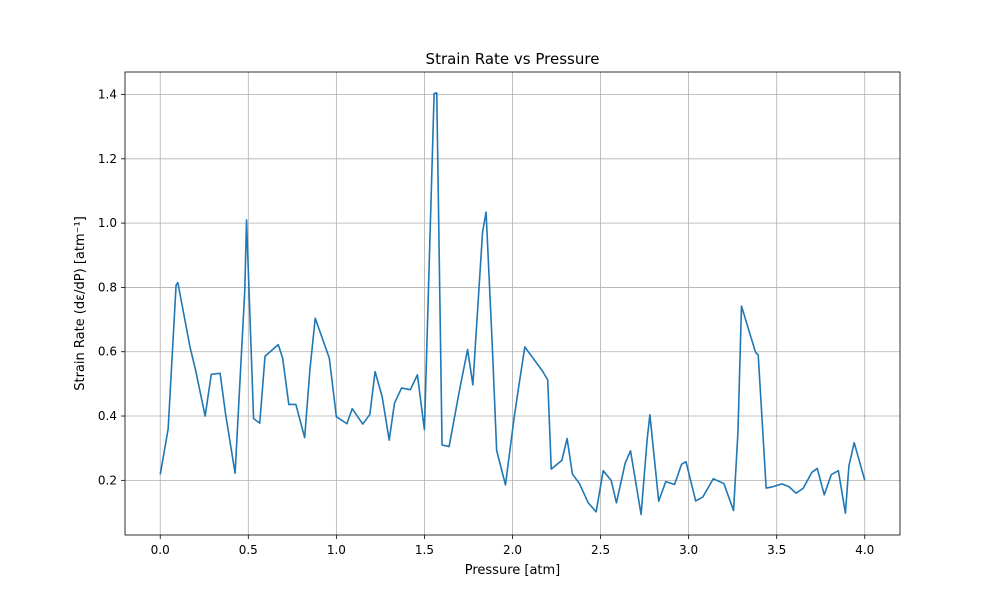  What do you see at coordinates (107, 352) in the screenshot?
I see `y-tick-label: 0.6` at bounding box center [107, 352].